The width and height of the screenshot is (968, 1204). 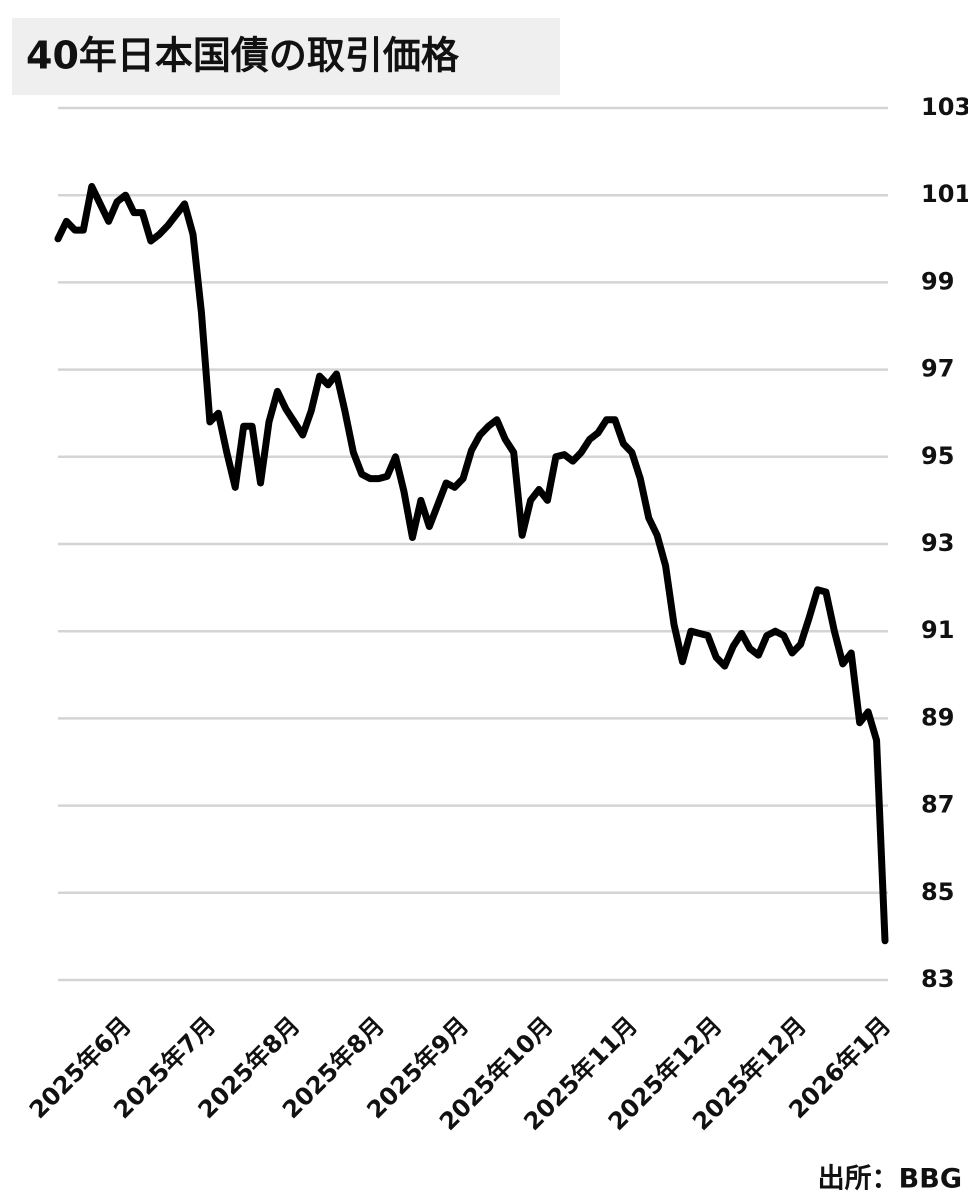 I want to click on y-tick-label: 101, so click(x=944, y=194).